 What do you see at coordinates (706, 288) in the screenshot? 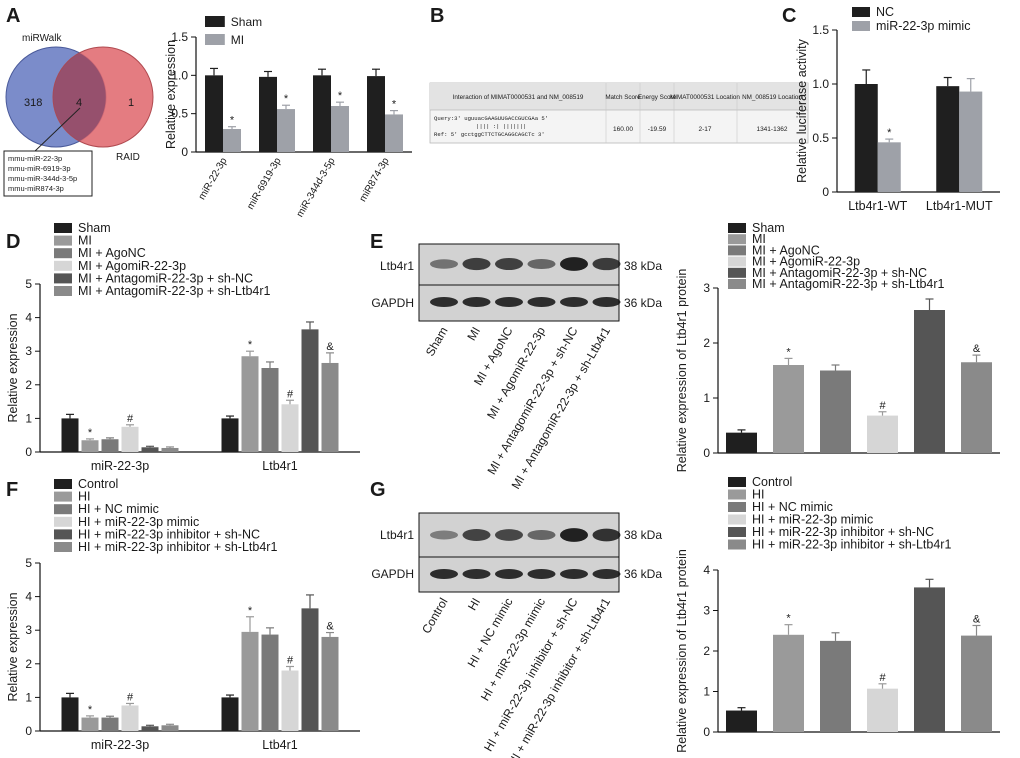
I see `chart-e-y-tick-label: 3` at bounding box center [706, 288].